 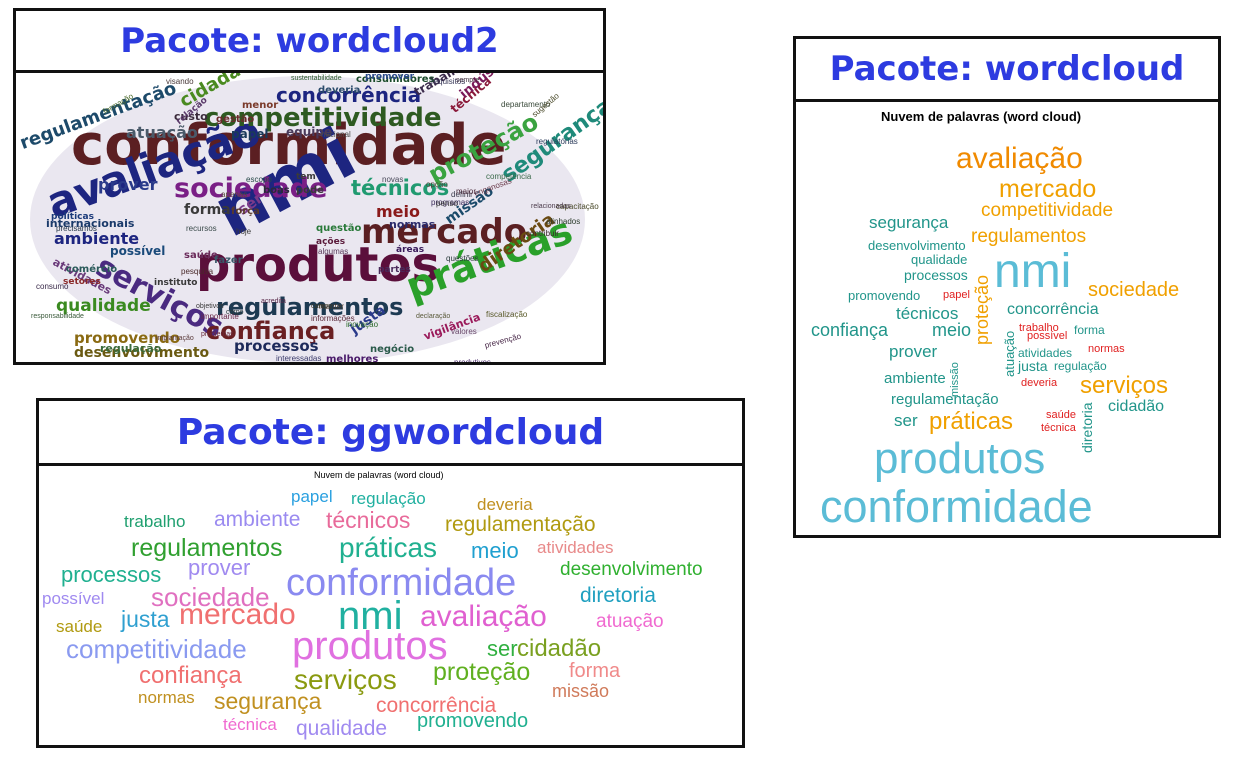 What do you see at coordinates (400, 188) in the screenshot?
I see `wordcloud2-word-tecnicos: técnicos` at bounding box center [400, 188].